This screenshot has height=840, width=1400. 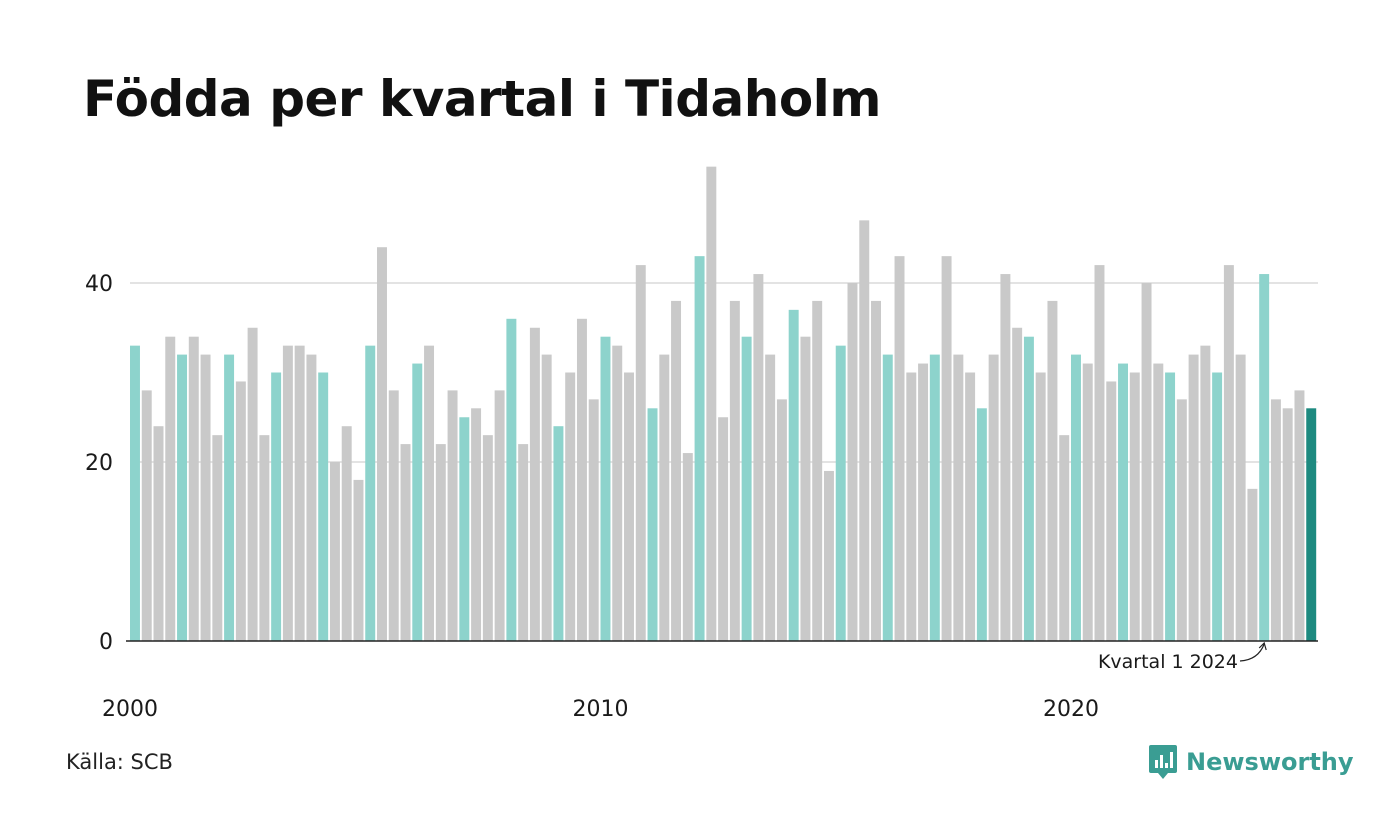 I want to click on brand-name: Newsworthy, so click(x=1270, y=762).